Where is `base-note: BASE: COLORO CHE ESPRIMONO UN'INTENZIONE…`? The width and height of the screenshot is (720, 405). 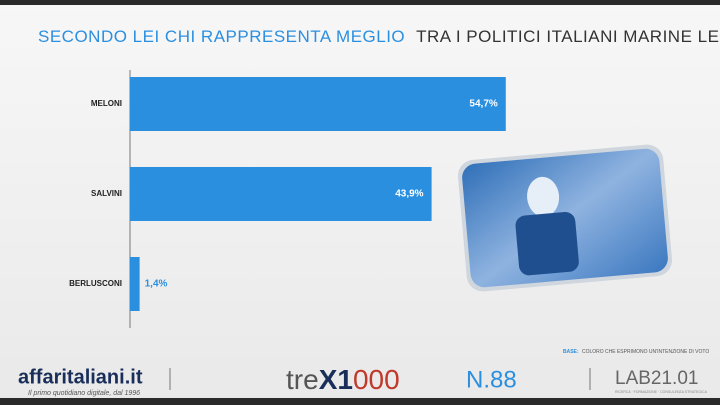
base-note: BASE: COLORO CHE ESPRIMONO UN'INTENZIONE… is located at coordinates (636, 352).